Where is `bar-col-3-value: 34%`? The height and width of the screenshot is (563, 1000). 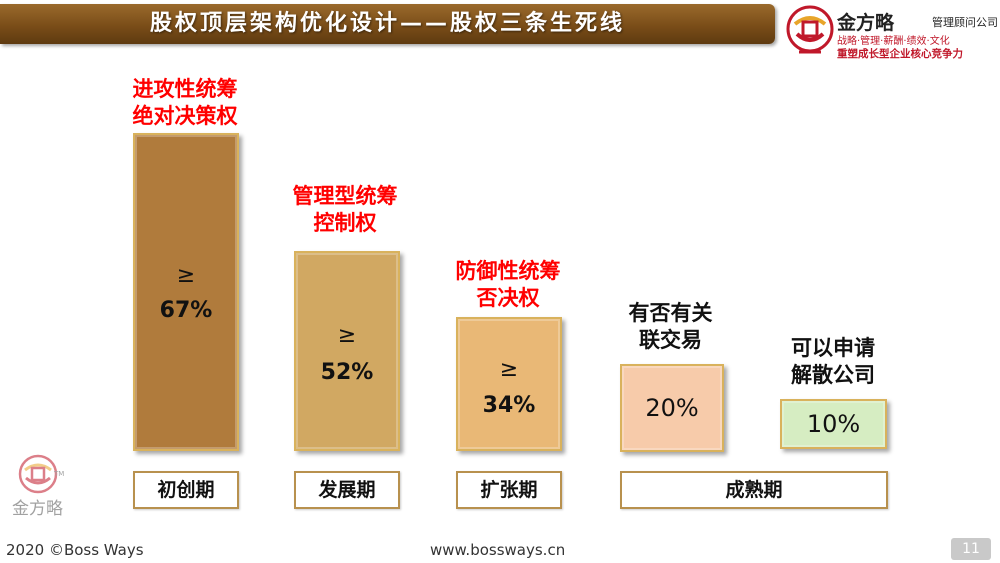
bar-col-3-value: 34% is located at coordinates (509, 405).